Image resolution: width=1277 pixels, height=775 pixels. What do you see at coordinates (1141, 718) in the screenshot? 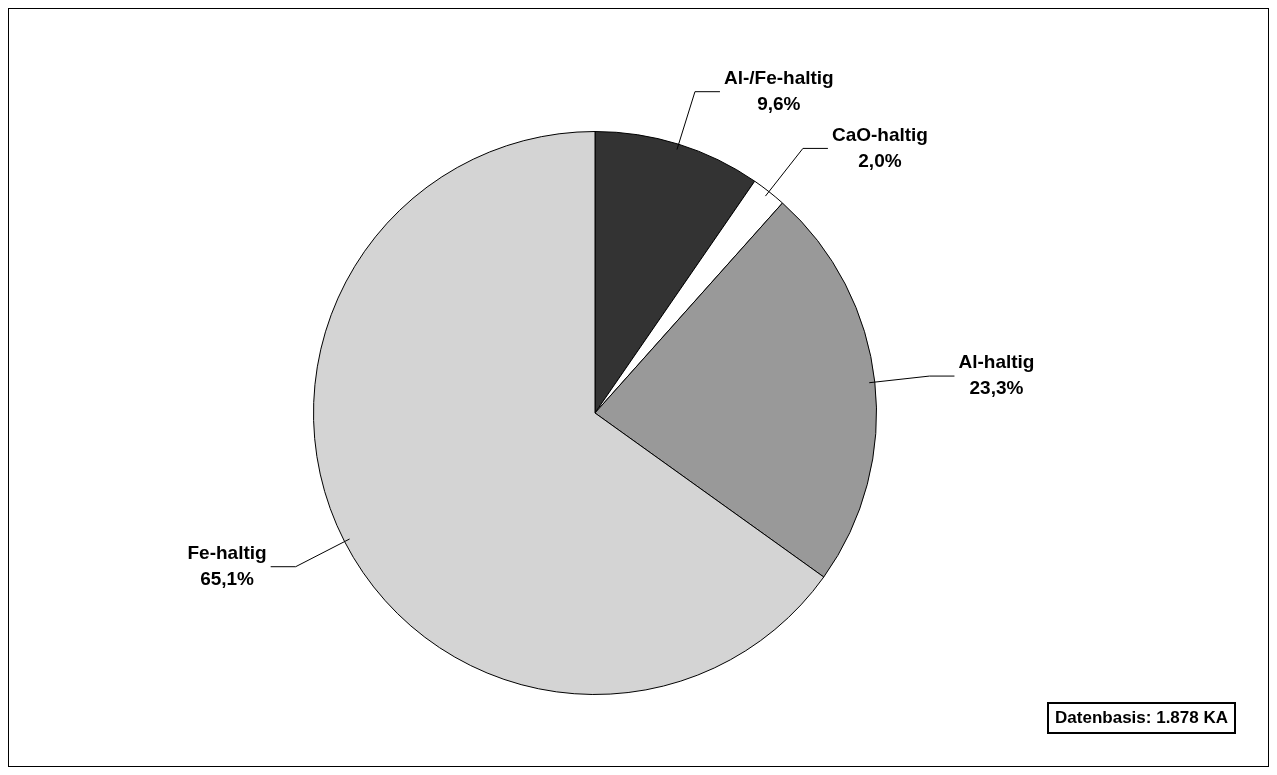
I see `text: Datenbasis: 1.878 KA` at bounding box center [1141, 718].